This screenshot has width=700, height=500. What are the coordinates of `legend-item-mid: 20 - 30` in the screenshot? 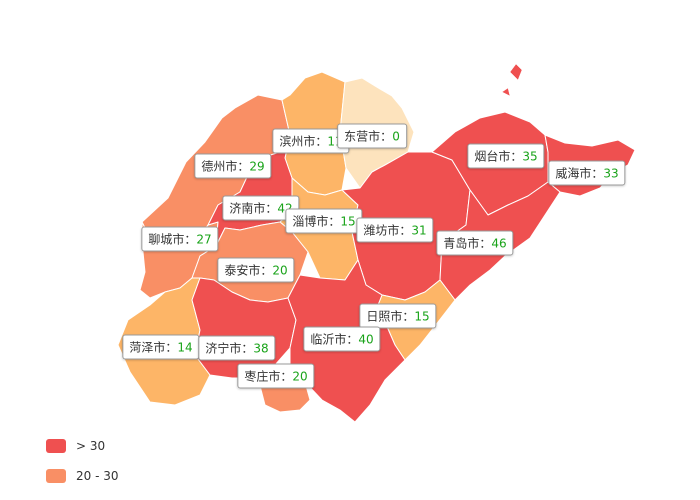 It's located at (82, 476).